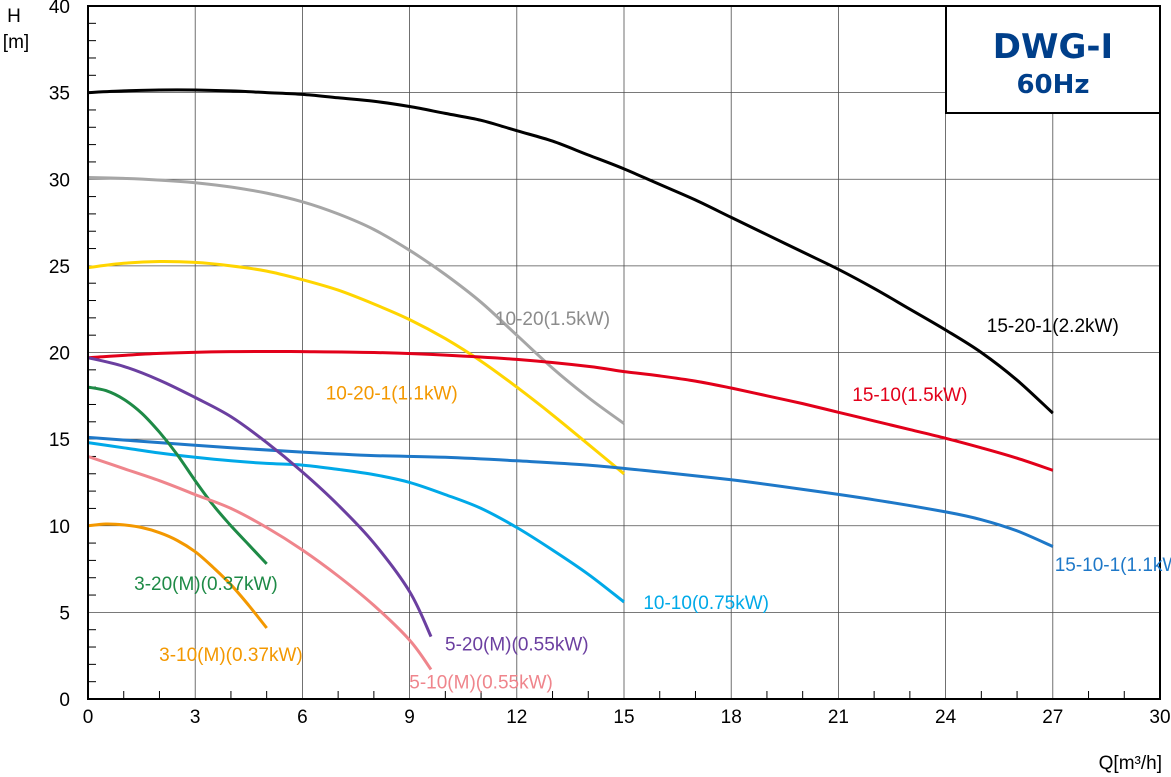  I want to click on title-box-frame, so click(1053, 59).